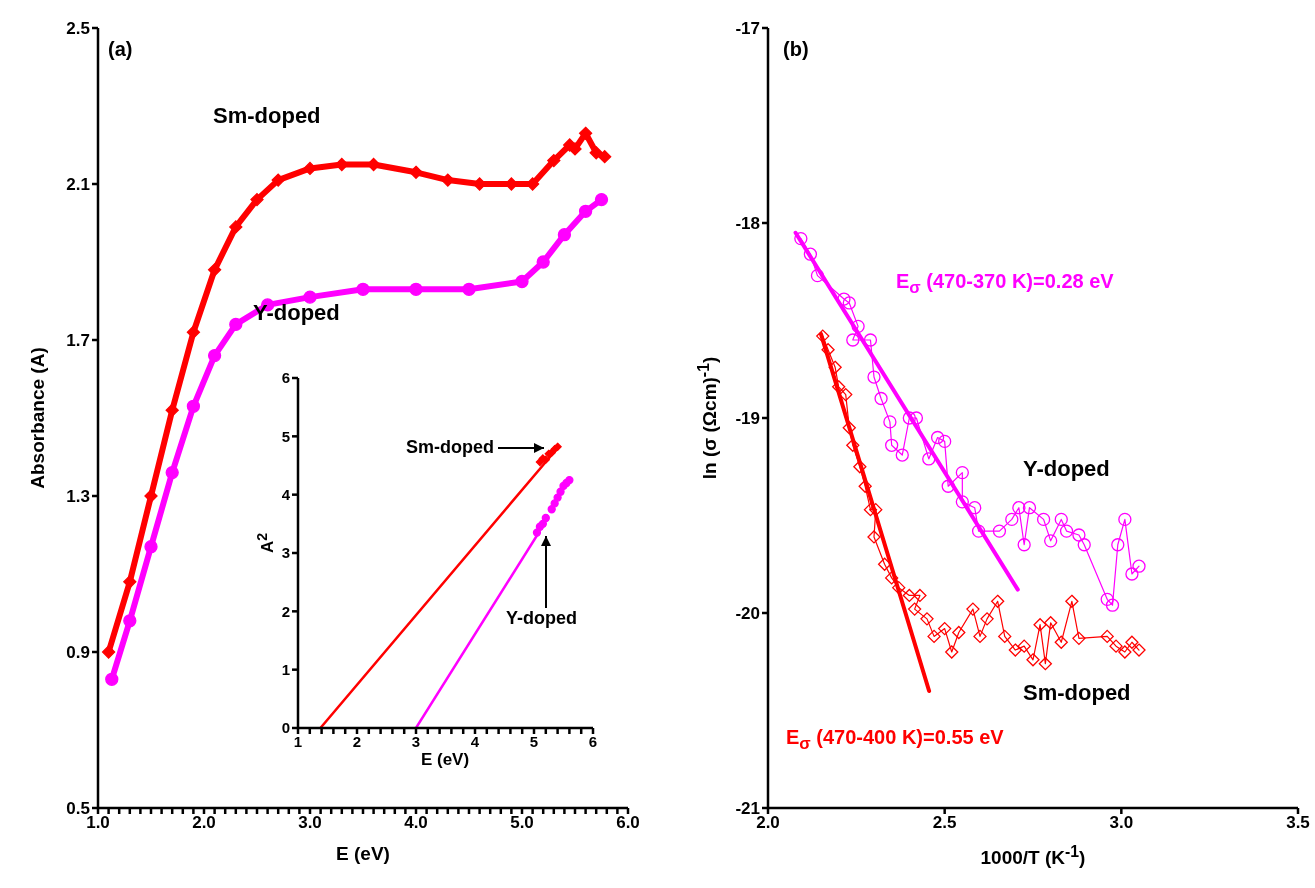 This screenshot has height=888, width=1315. Describe the element at coordinates (541, 618) in the screenshot. I see `text: Y-doped` at that location.